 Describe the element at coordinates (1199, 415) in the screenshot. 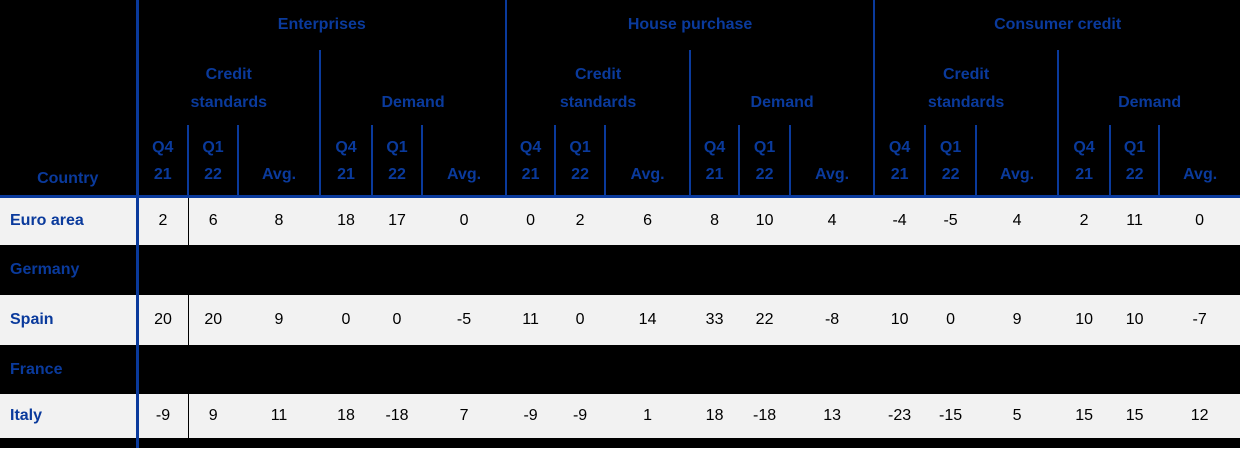

I see `data-cell: 12` at that location.